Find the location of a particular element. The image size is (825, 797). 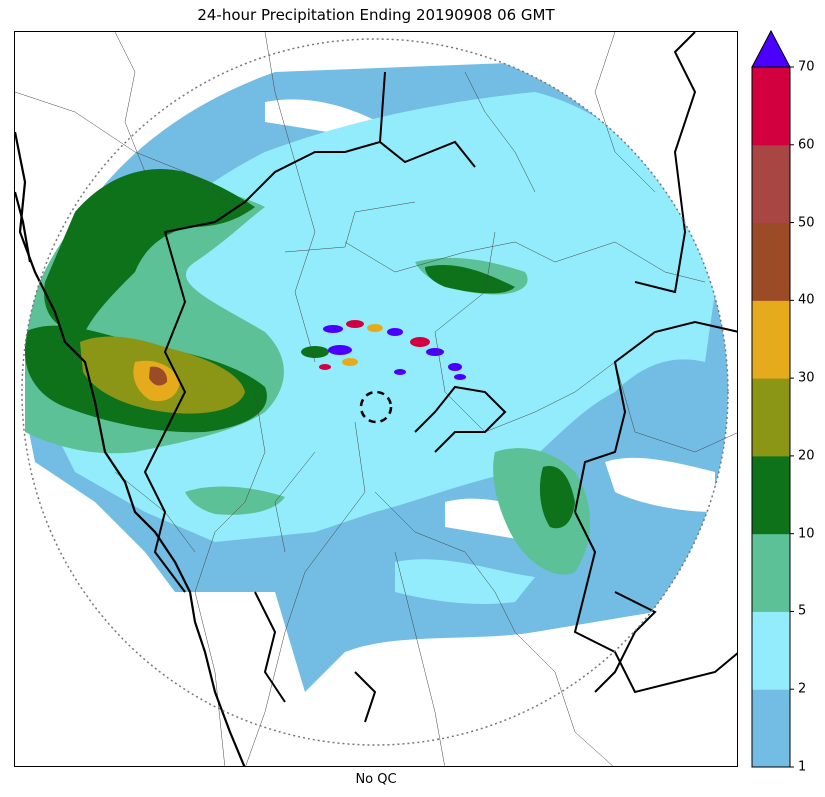

radar-site-marker is located at coordinates (376, 407).